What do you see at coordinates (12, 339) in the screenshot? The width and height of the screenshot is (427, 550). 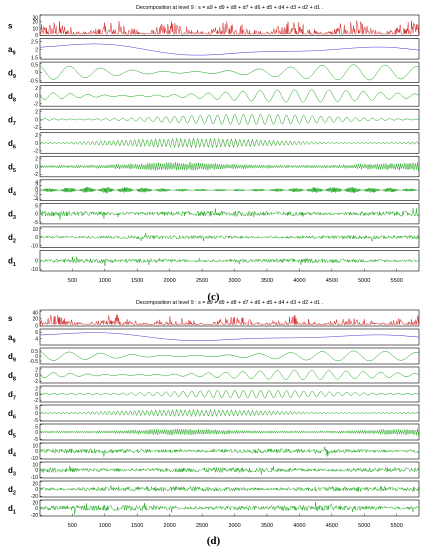 I see `panel-label: a9` at bounding box center [12, 339].